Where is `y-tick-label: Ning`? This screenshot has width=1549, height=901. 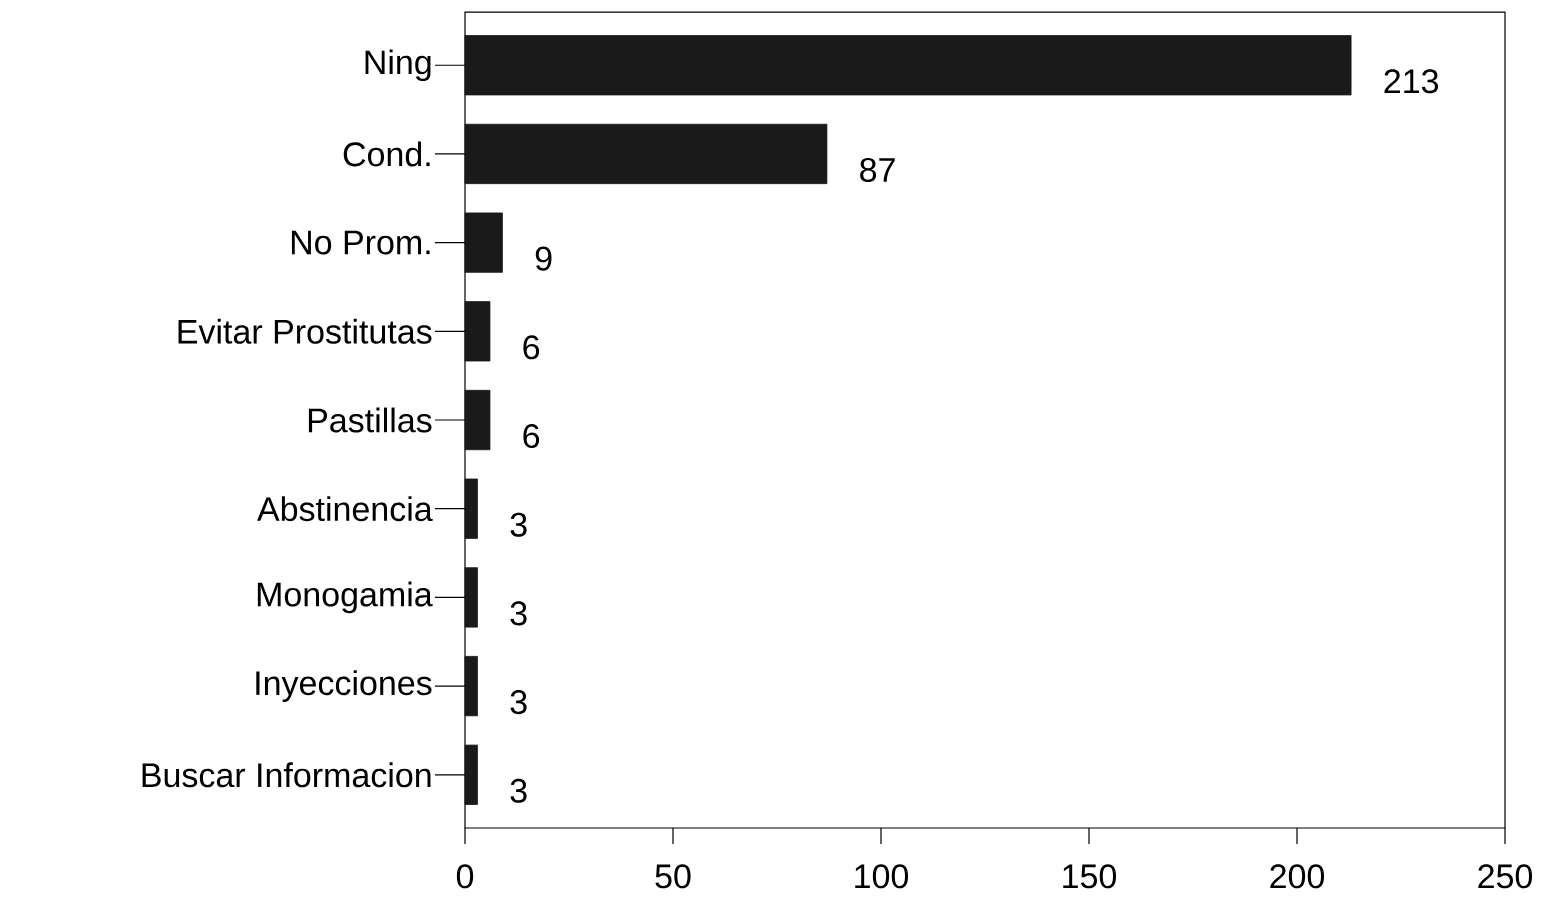 y-tick-label: Ning is located at coordinates (398, 65).